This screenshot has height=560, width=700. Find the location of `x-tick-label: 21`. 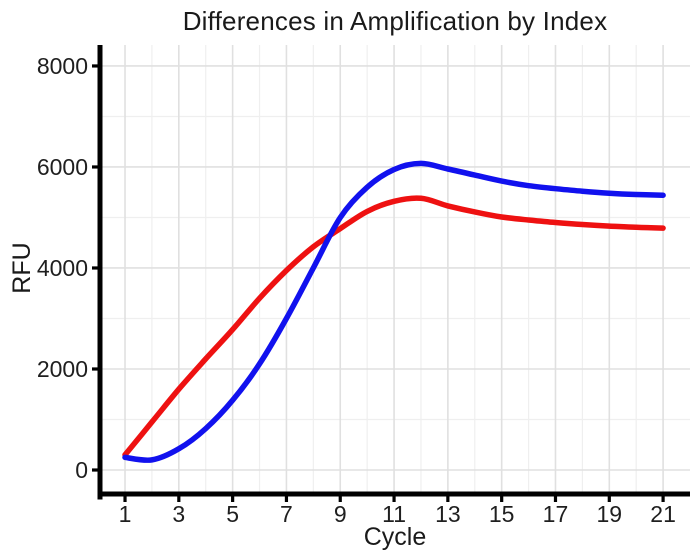

x-tick-label: 21 is located at coordinates (663, 514).